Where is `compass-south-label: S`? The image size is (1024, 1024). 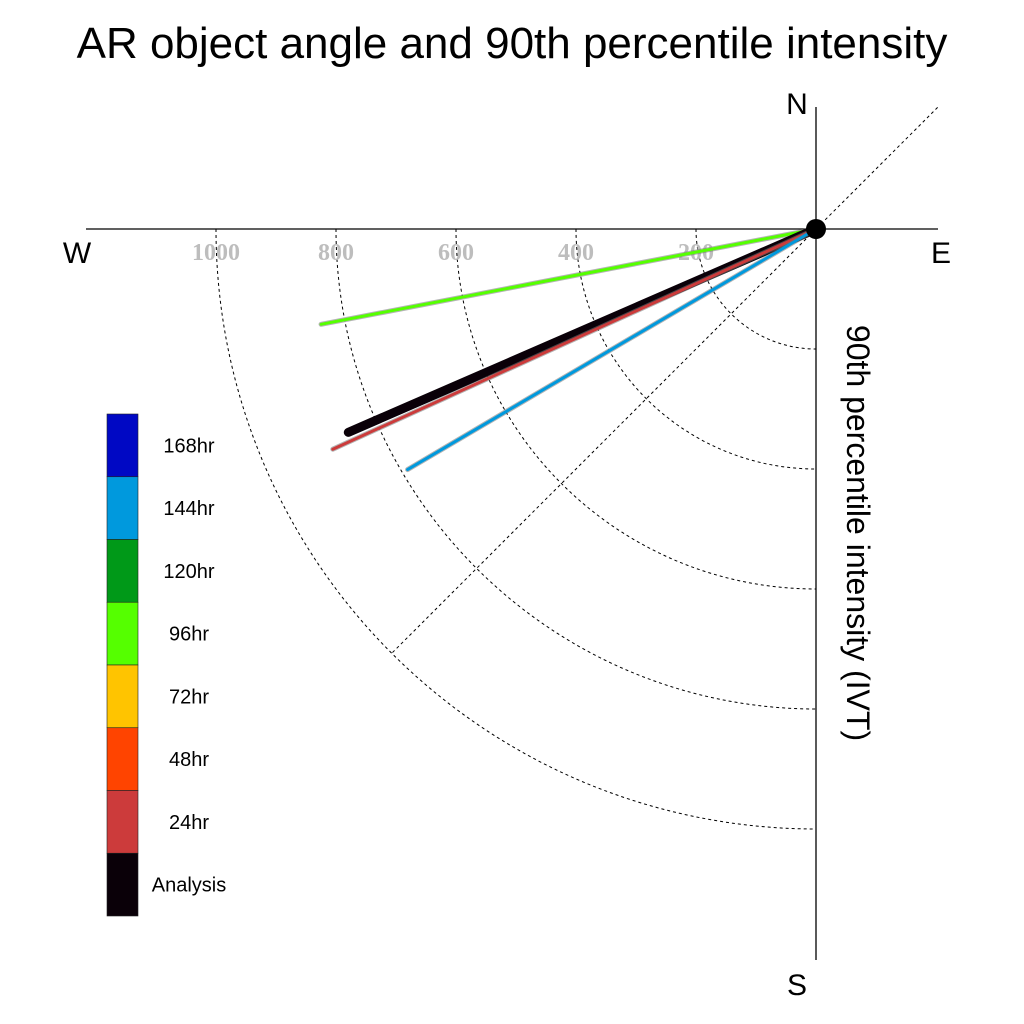
compass-south-label: S is located at coordinates (797, 985).